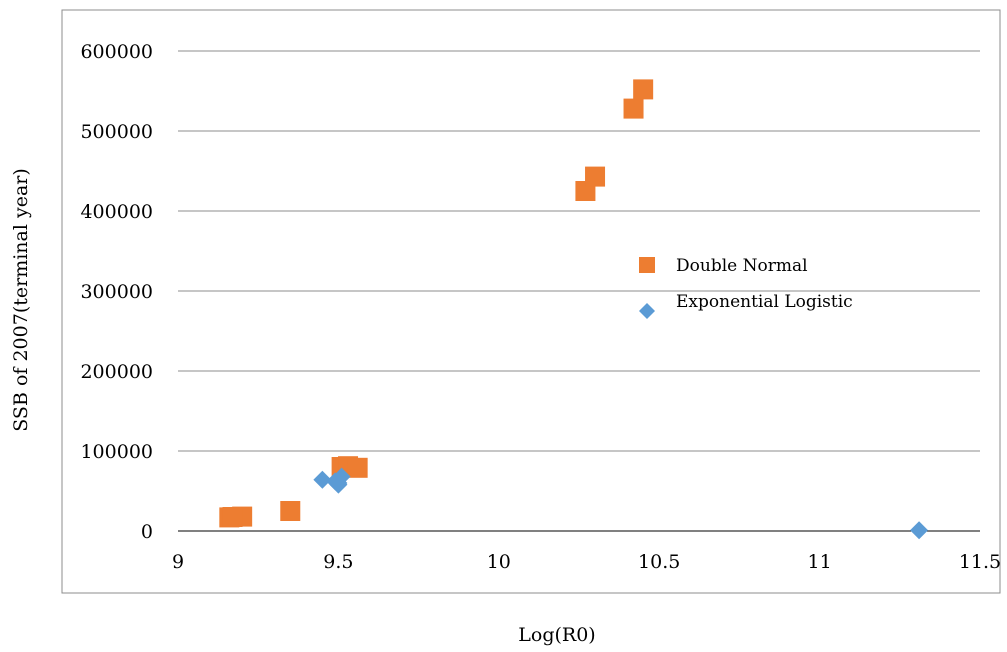  Describe the element at coordinates (338, 562) in the screenshot. I see `x-tick-label: 9.5` at that location.